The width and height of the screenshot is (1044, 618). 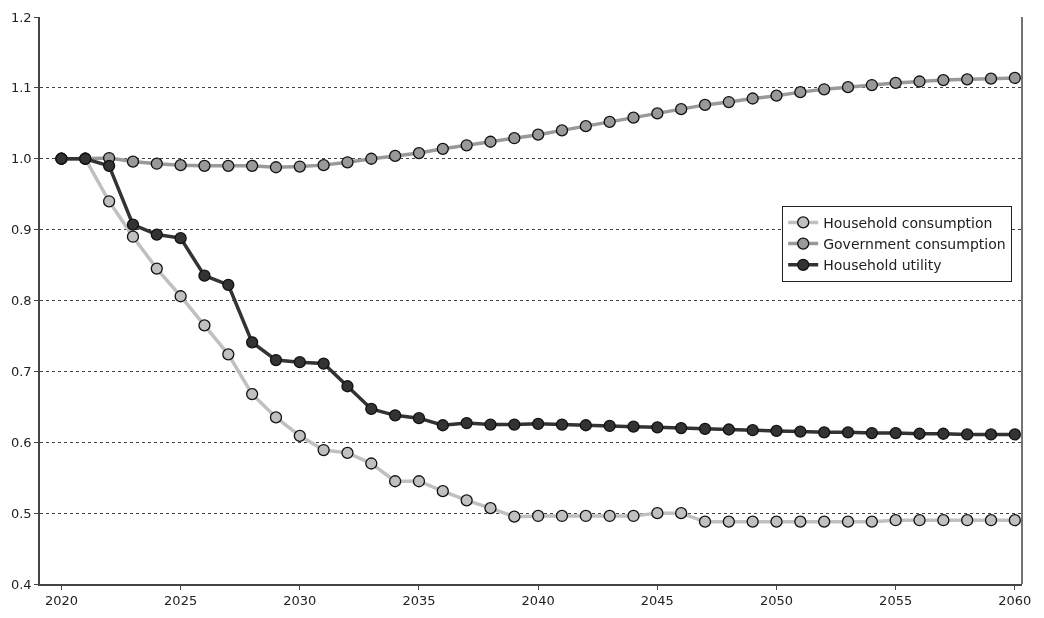 I want to click on legend-label: Household utility, so click(x=882, y=265).